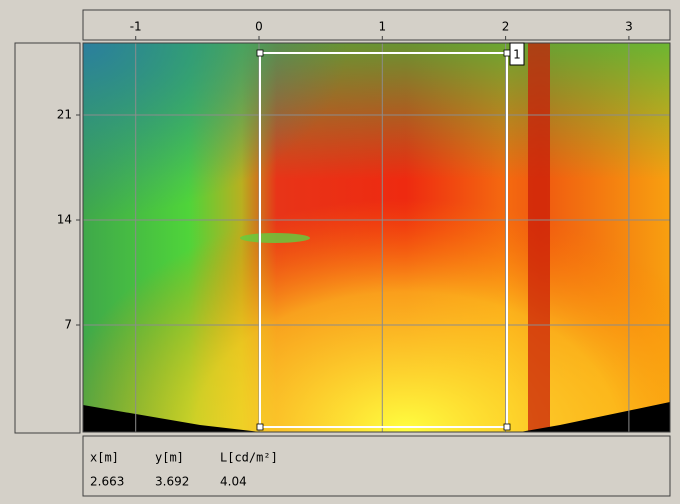  What do you see at coordinates (259, 27) in the screenshot?
I see `x-tick-label: 0` at bounding box center [259, 27].